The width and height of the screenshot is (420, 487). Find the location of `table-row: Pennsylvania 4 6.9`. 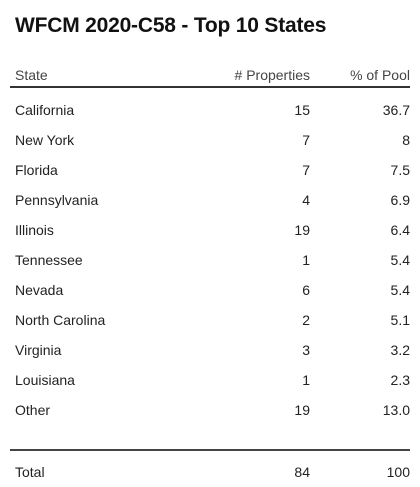

table-row: Pennsylvania 4 6.9 is located at coordinates (210, 200).